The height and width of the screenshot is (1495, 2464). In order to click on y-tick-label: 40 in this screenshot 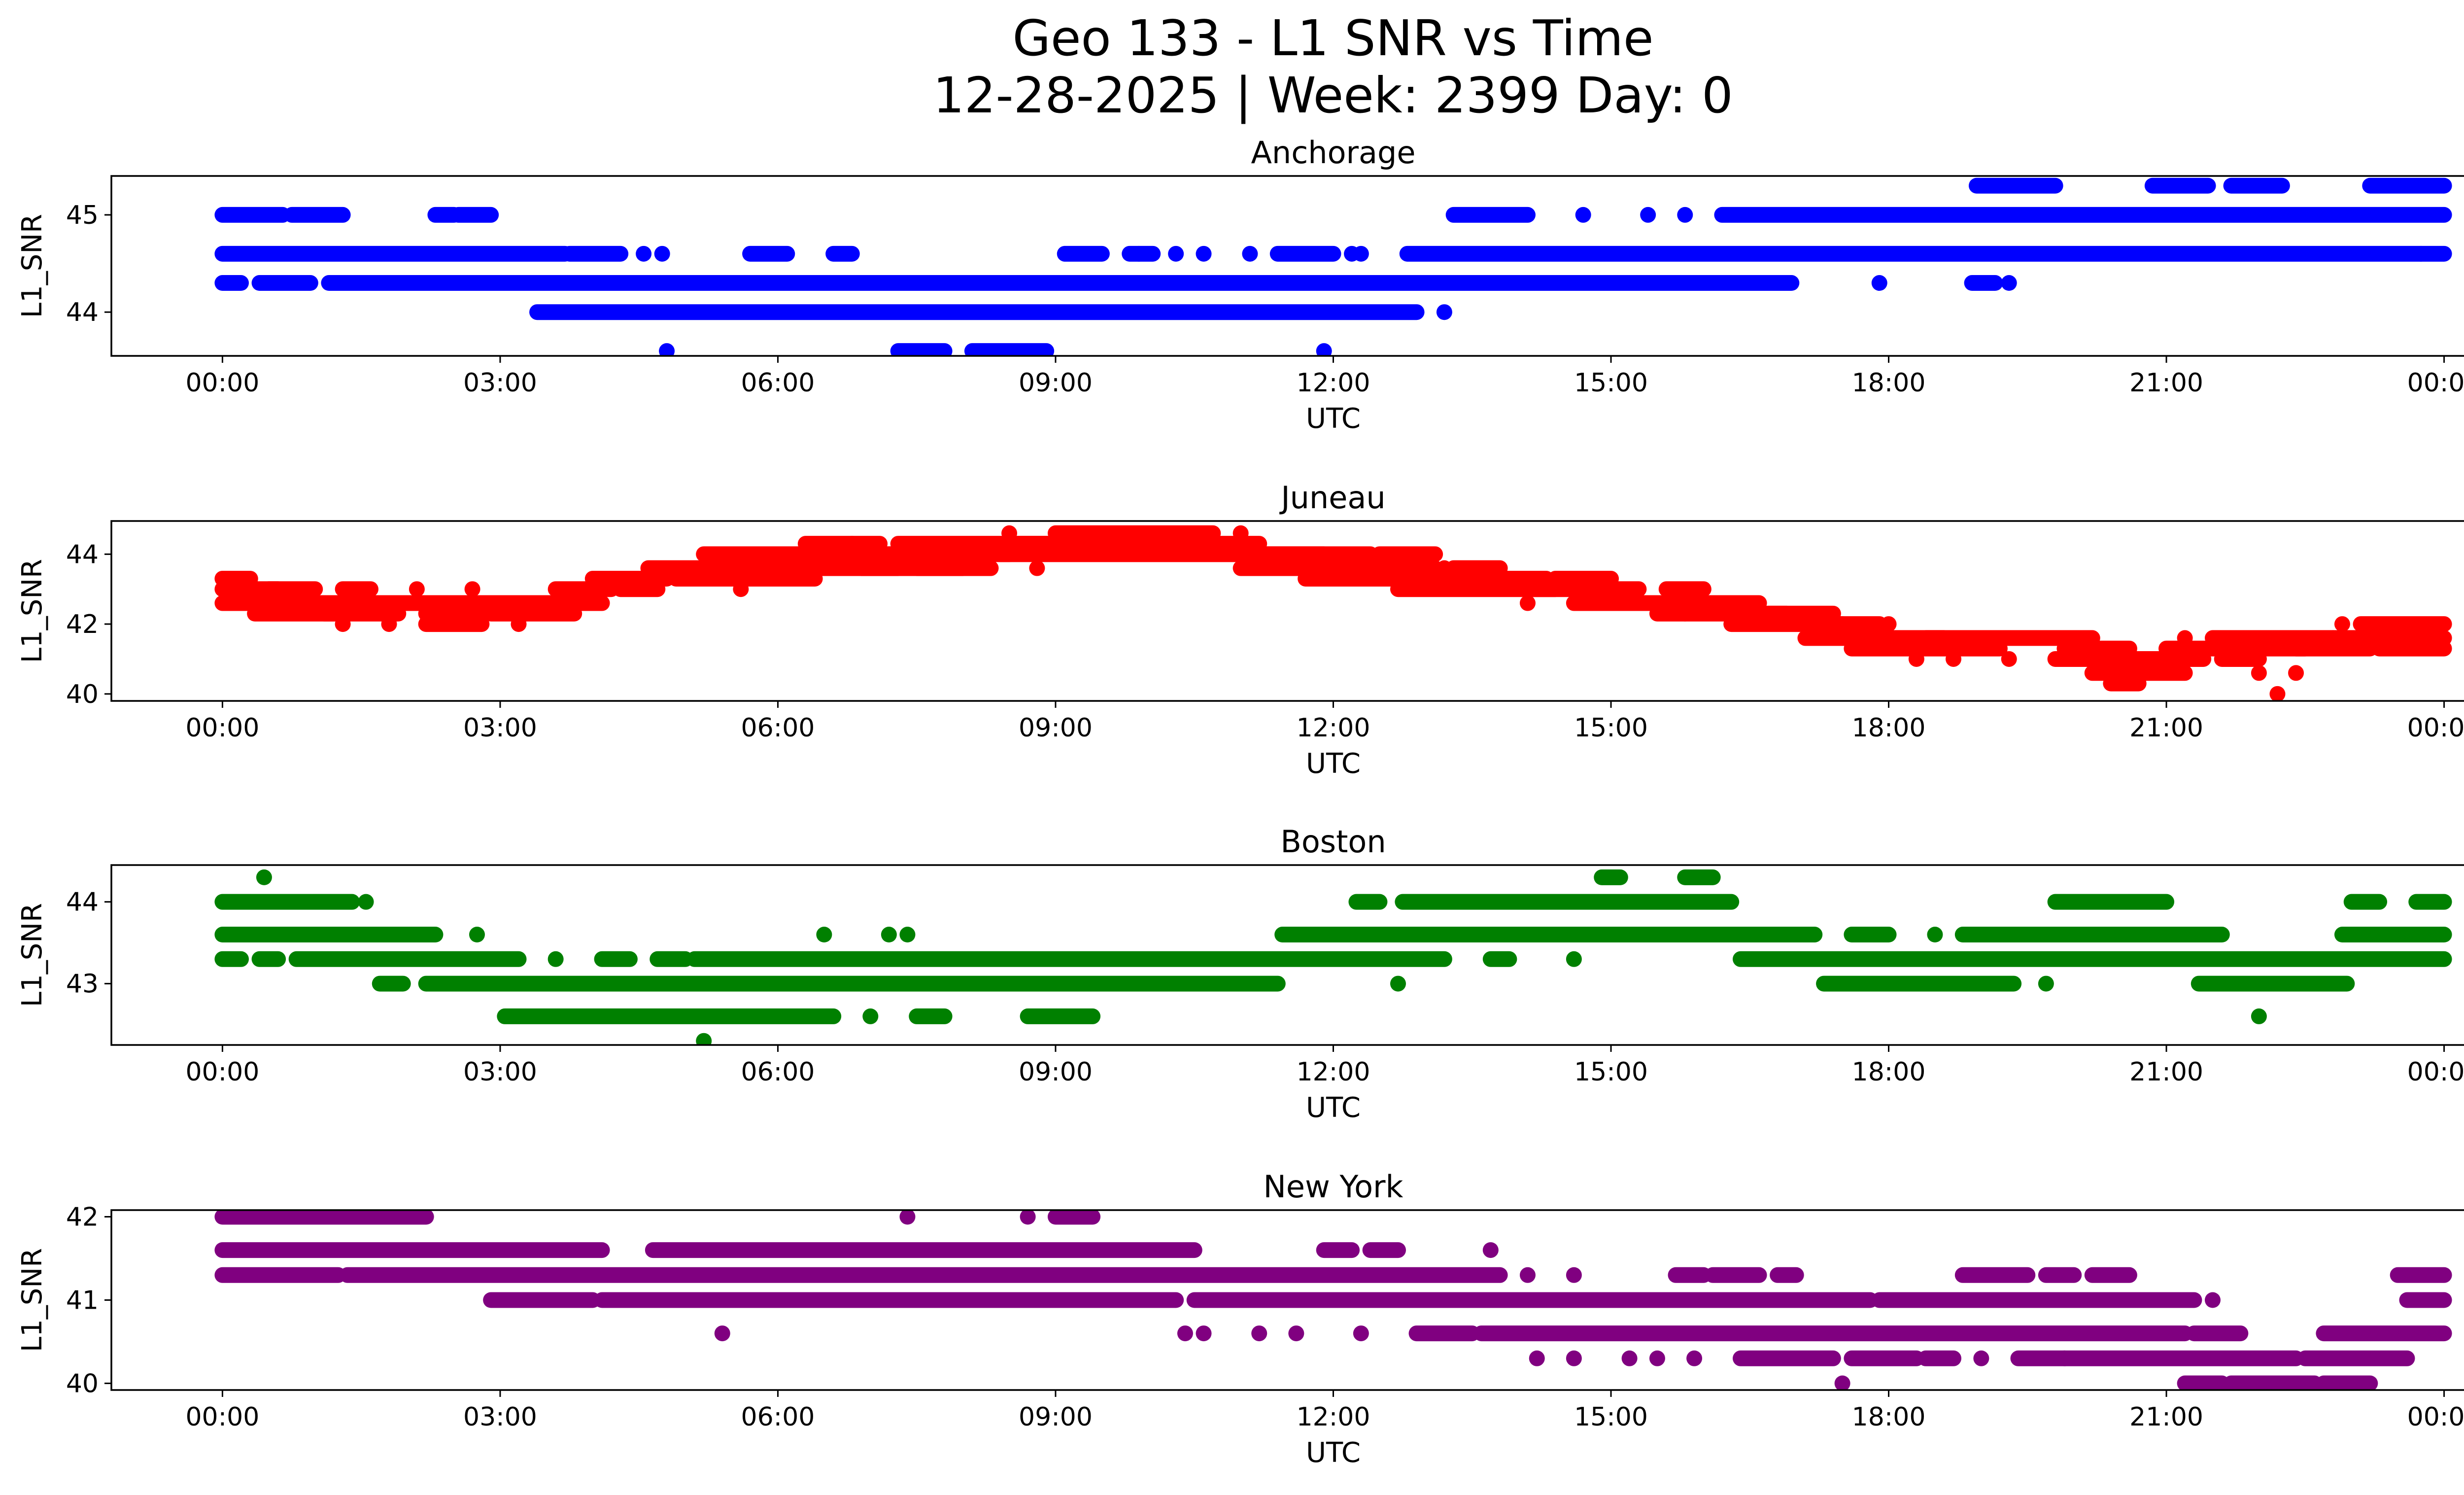, I will do `click(82, 1383)`.